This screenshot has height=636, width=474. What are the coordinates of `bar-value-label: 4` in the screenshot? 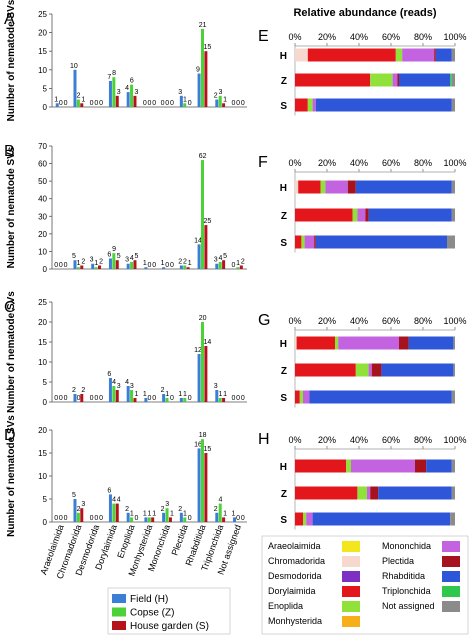 It's located at (119, 500).